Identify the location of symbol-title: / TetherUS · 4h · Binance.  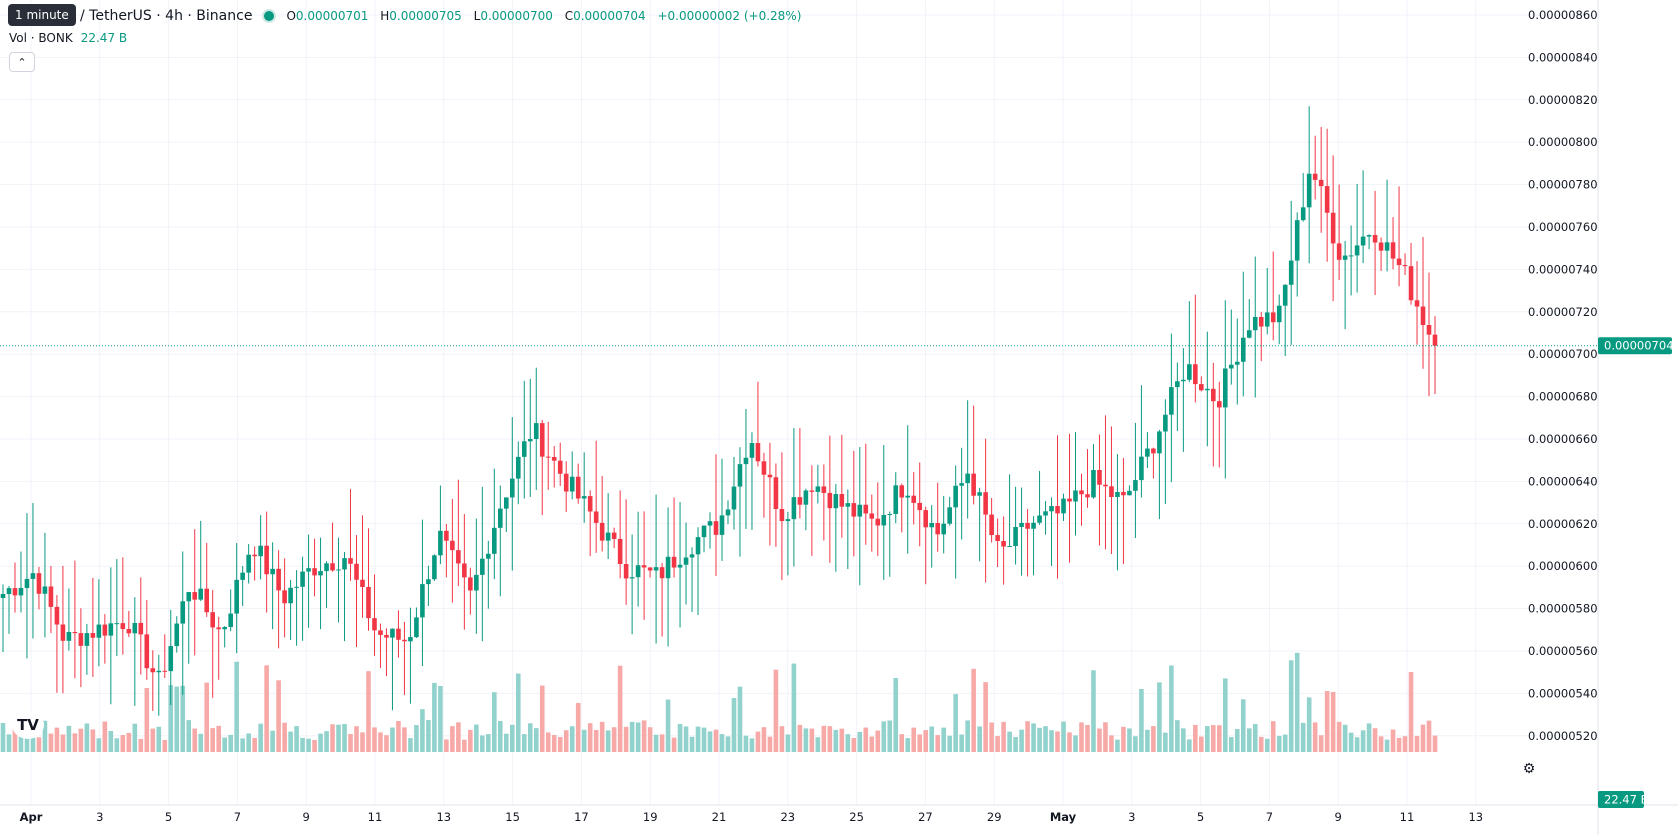
(166, 16).